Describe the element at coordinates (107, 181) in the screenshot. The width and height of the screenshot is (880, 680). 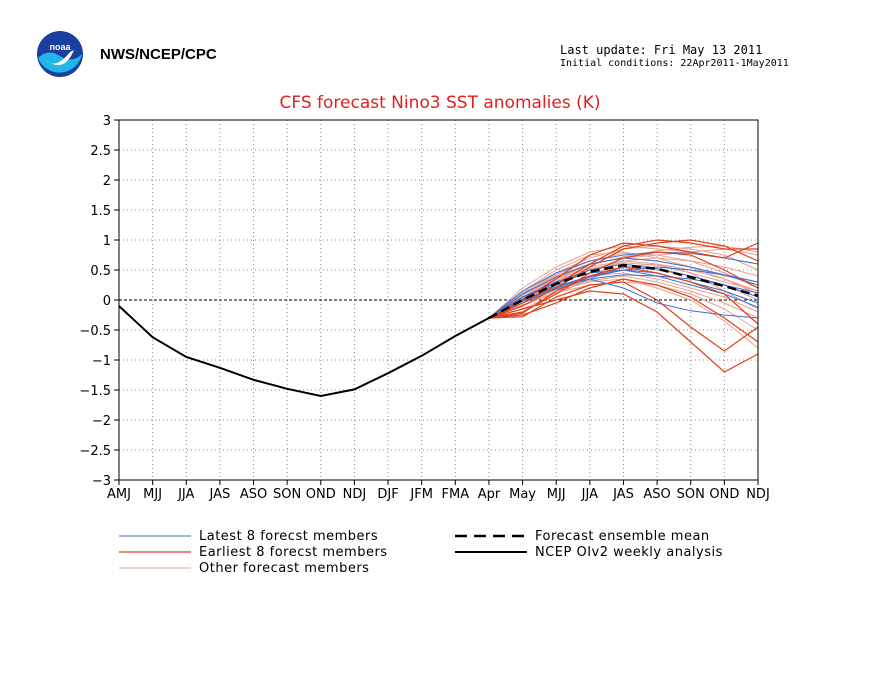
I see `y-tick-label: 2` at that location.